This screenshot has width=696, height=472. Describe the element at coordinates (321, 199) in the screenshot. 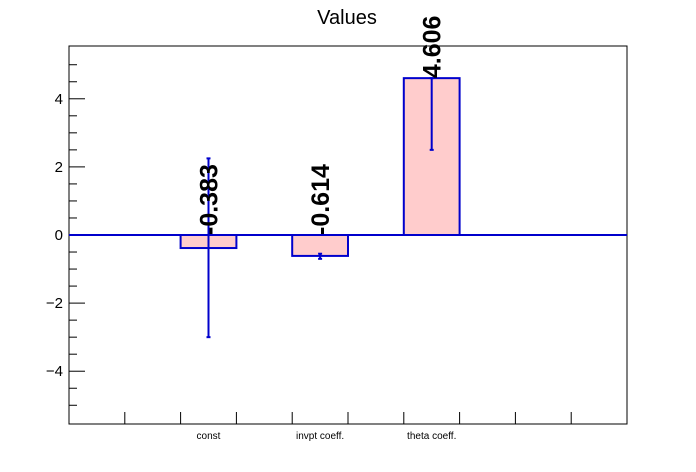

I see `value-label: -0.614` at that location.